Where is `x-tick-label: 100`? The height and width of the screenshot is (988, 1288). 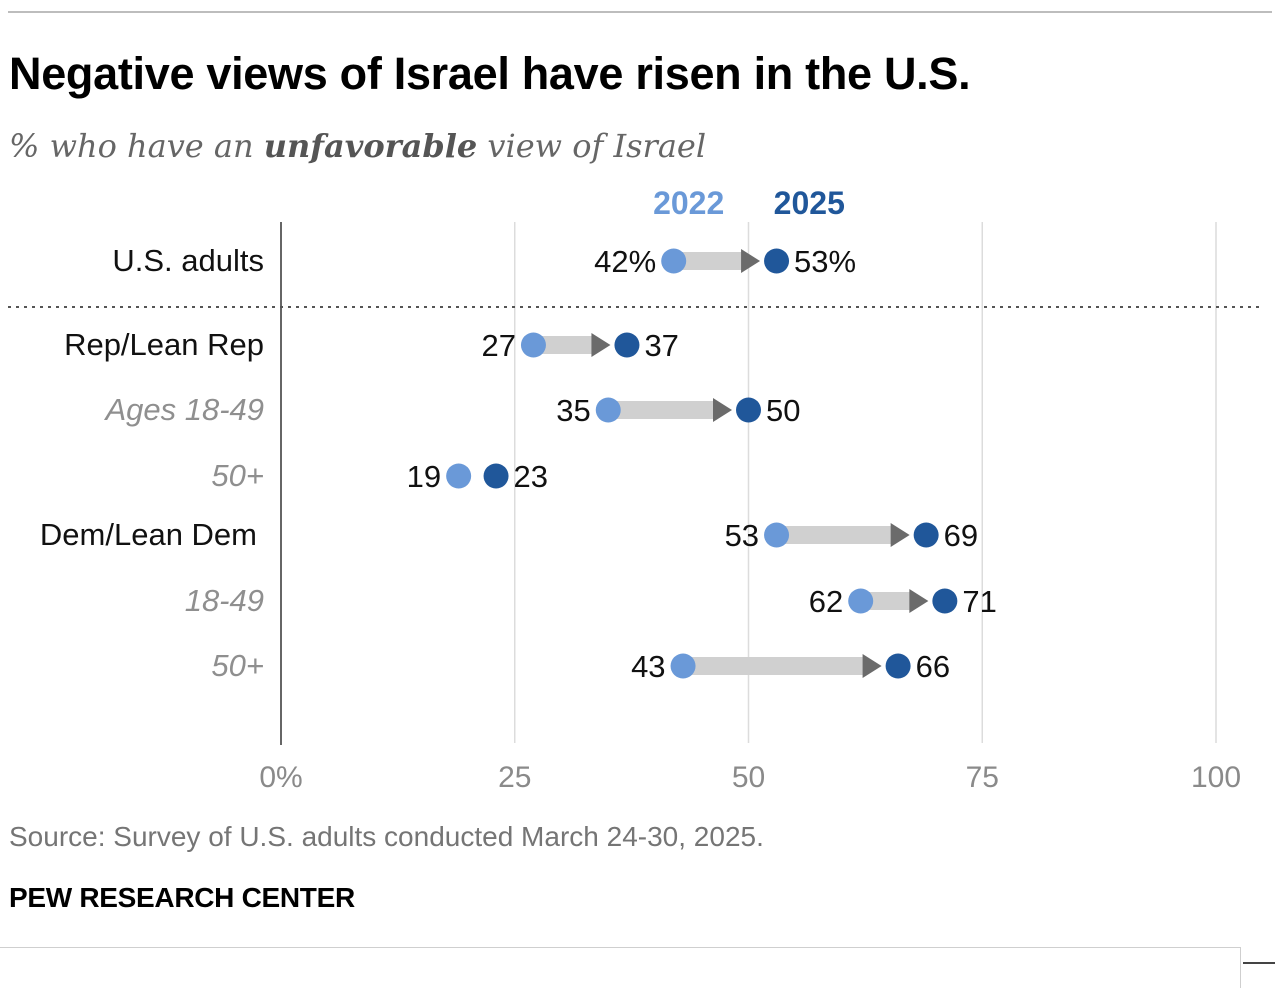
x-tick-label: 100 is located at coordinates (1216, 777).